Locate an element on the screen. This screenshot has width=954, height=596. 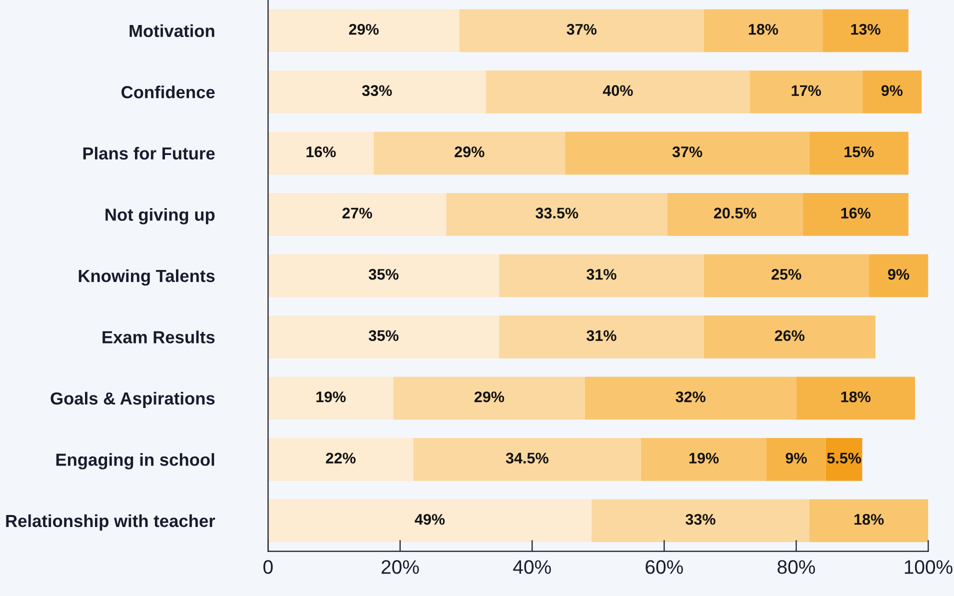
data-label: 33.5% is located at coordinates (557, 213).